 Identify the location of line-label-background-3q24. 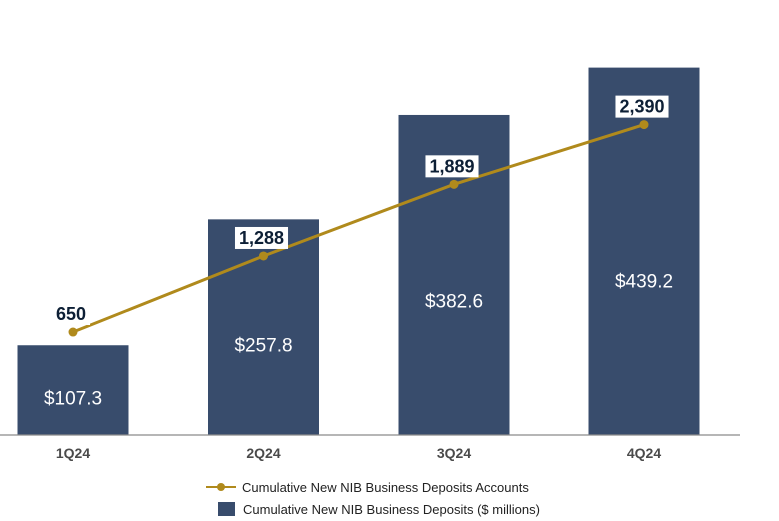
(452, 166).